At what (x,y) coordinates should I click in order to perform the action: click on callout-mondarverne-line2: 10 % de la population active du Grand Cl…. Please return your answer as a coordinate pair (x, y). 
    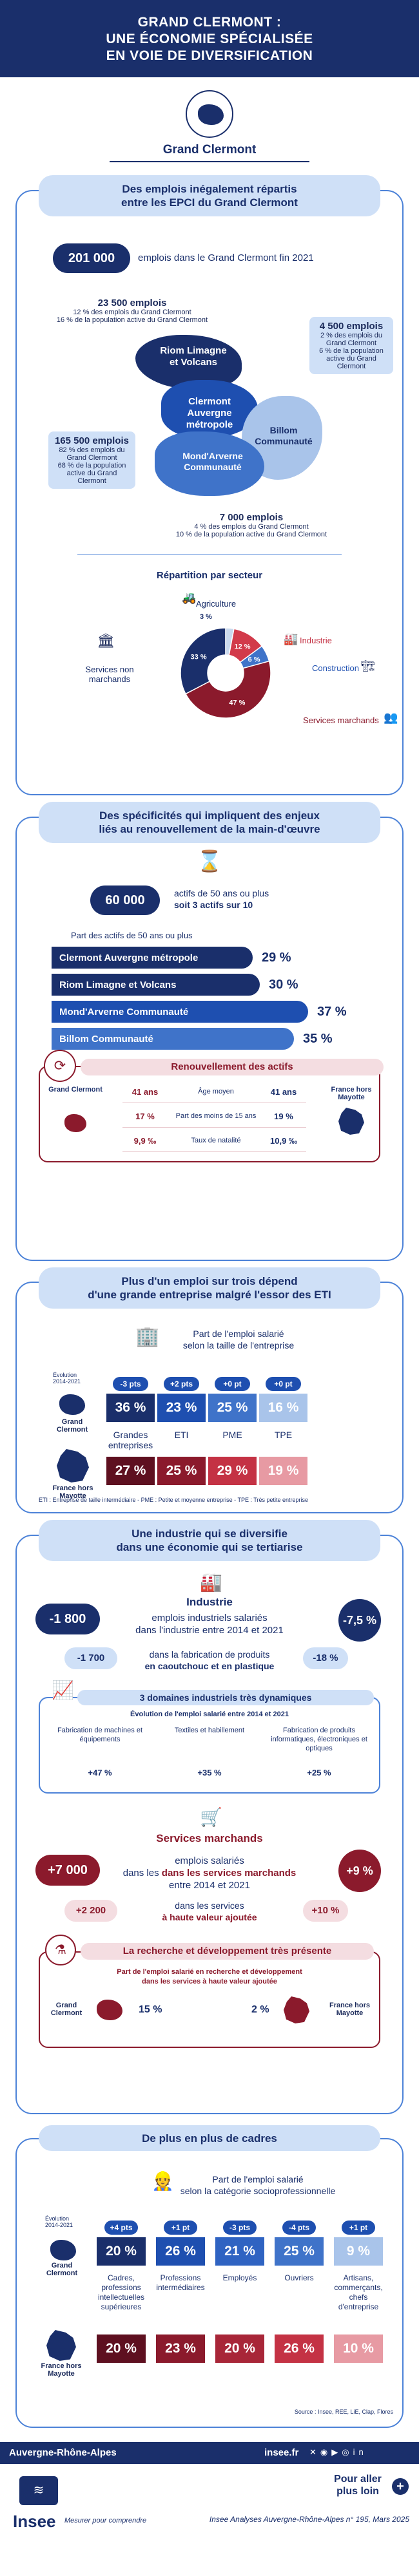
    Looking at the image, I should click on (251, 534).